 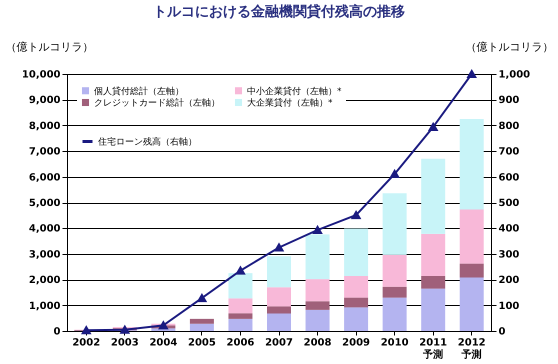 What do you see at coordinates (50, 47) in the screenshot?
I see `y-axis-title: （億トルコリラ）` at bounding box center [50, 47].